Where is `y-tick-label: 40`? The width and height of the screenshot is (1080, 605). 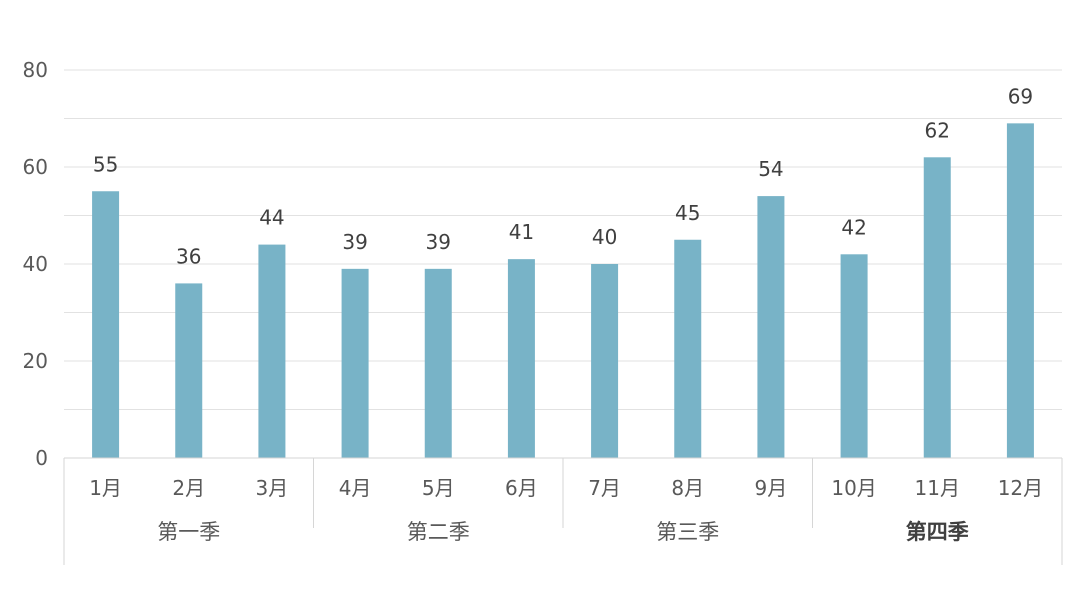
y-tick-label: 40 is located at coordinates (35, 264).